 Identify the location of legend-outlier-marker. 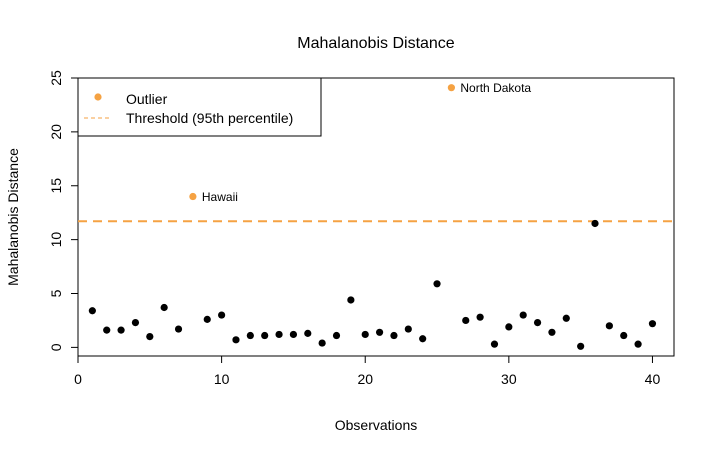
(98, 97).